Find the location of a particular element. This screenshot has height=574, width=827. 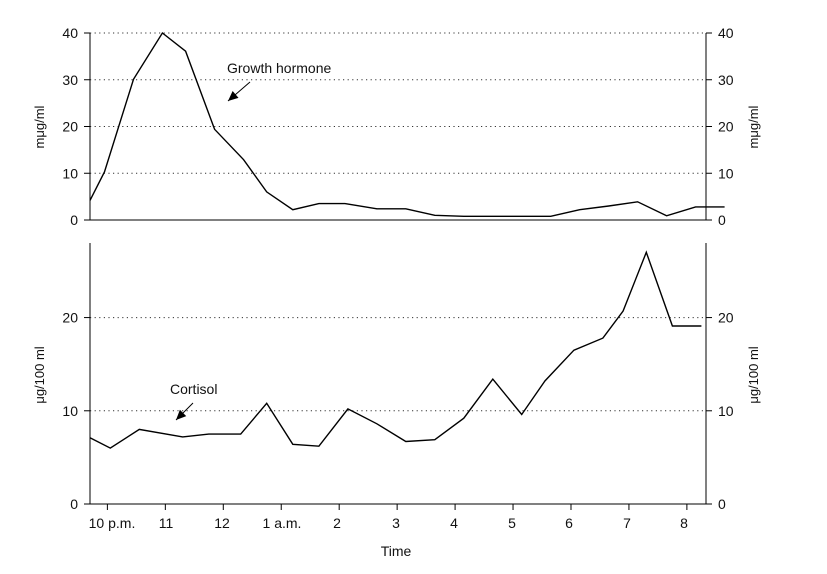

y-axis-label-right: mμg/ml is located at coordinates (753, 126).